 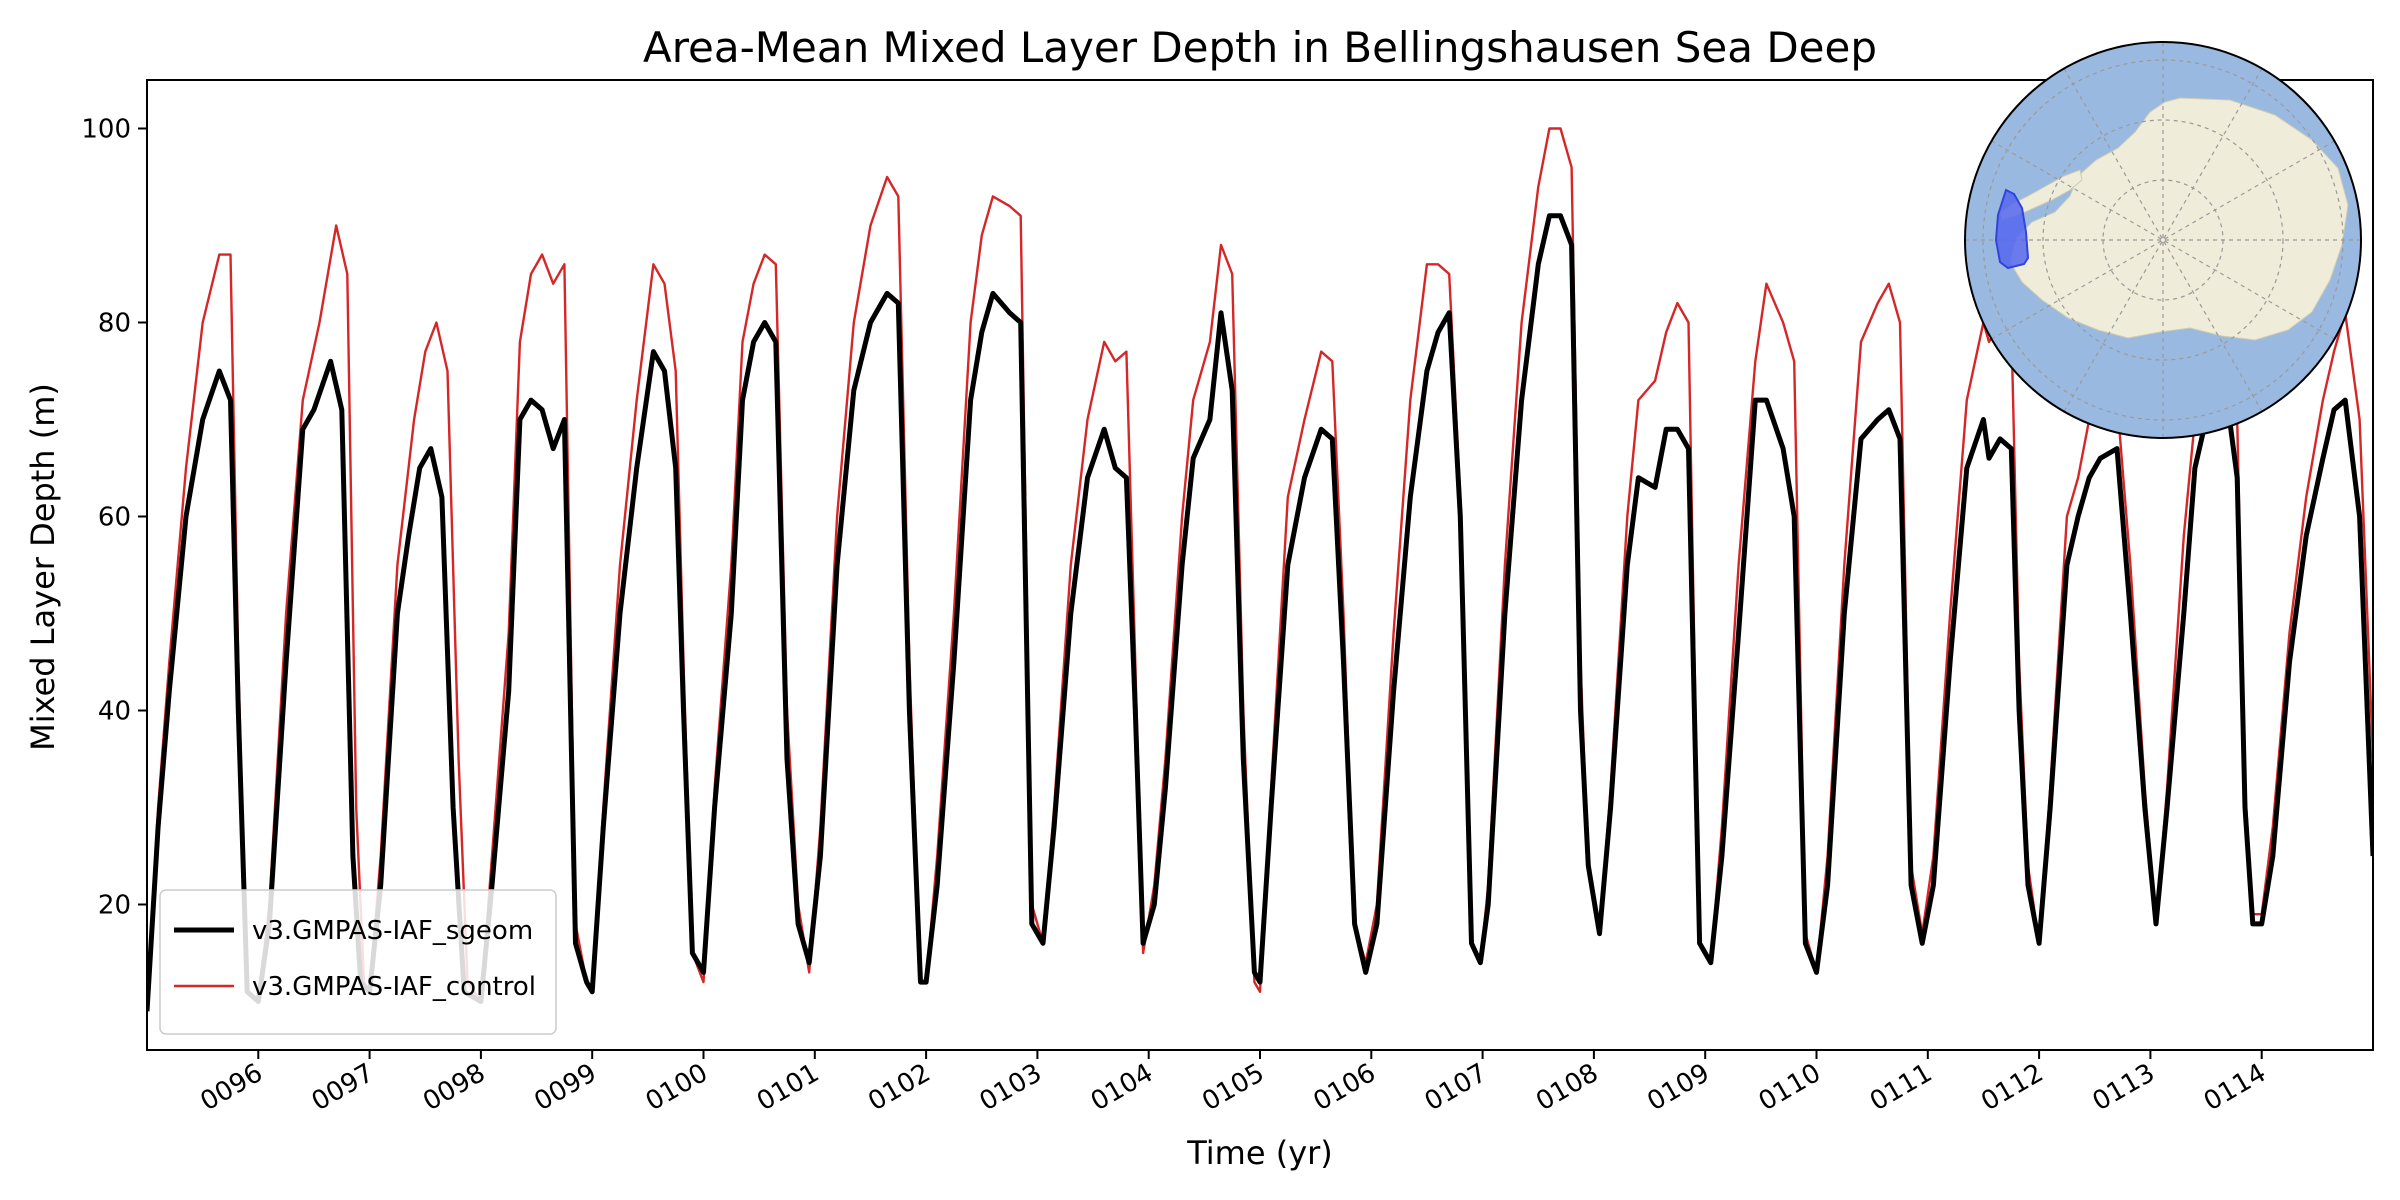 I want to click on antarctica-inset-map, so click(x=2163, y=240).